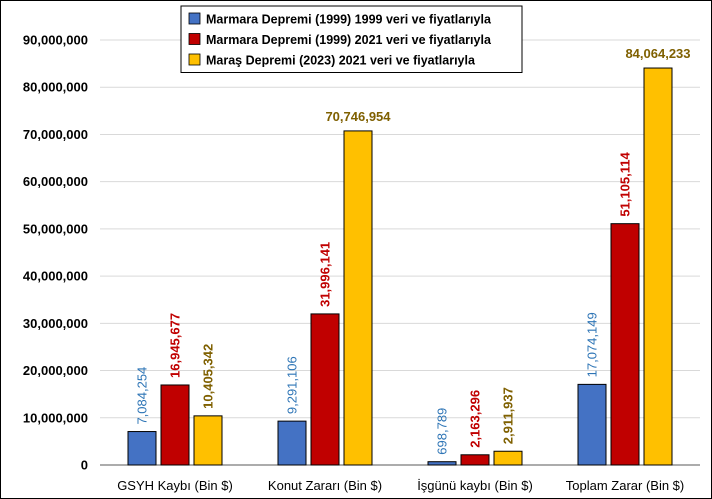 This screenshot has width=712, height=499. I want to click on x-category-label: Konut Zararı (Bin $), so click(325, 485).